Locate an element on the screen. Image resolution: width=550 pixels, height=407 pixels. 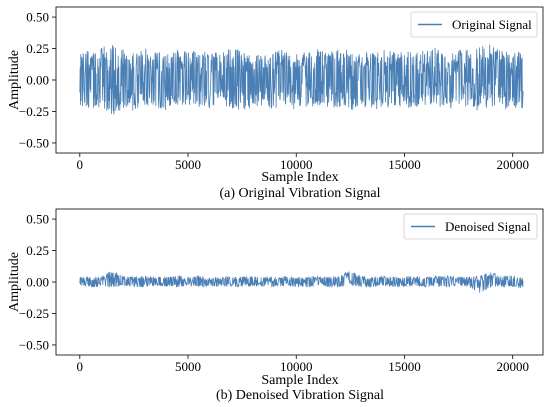
legend: Original Signal is located at coordinates (474, 24).